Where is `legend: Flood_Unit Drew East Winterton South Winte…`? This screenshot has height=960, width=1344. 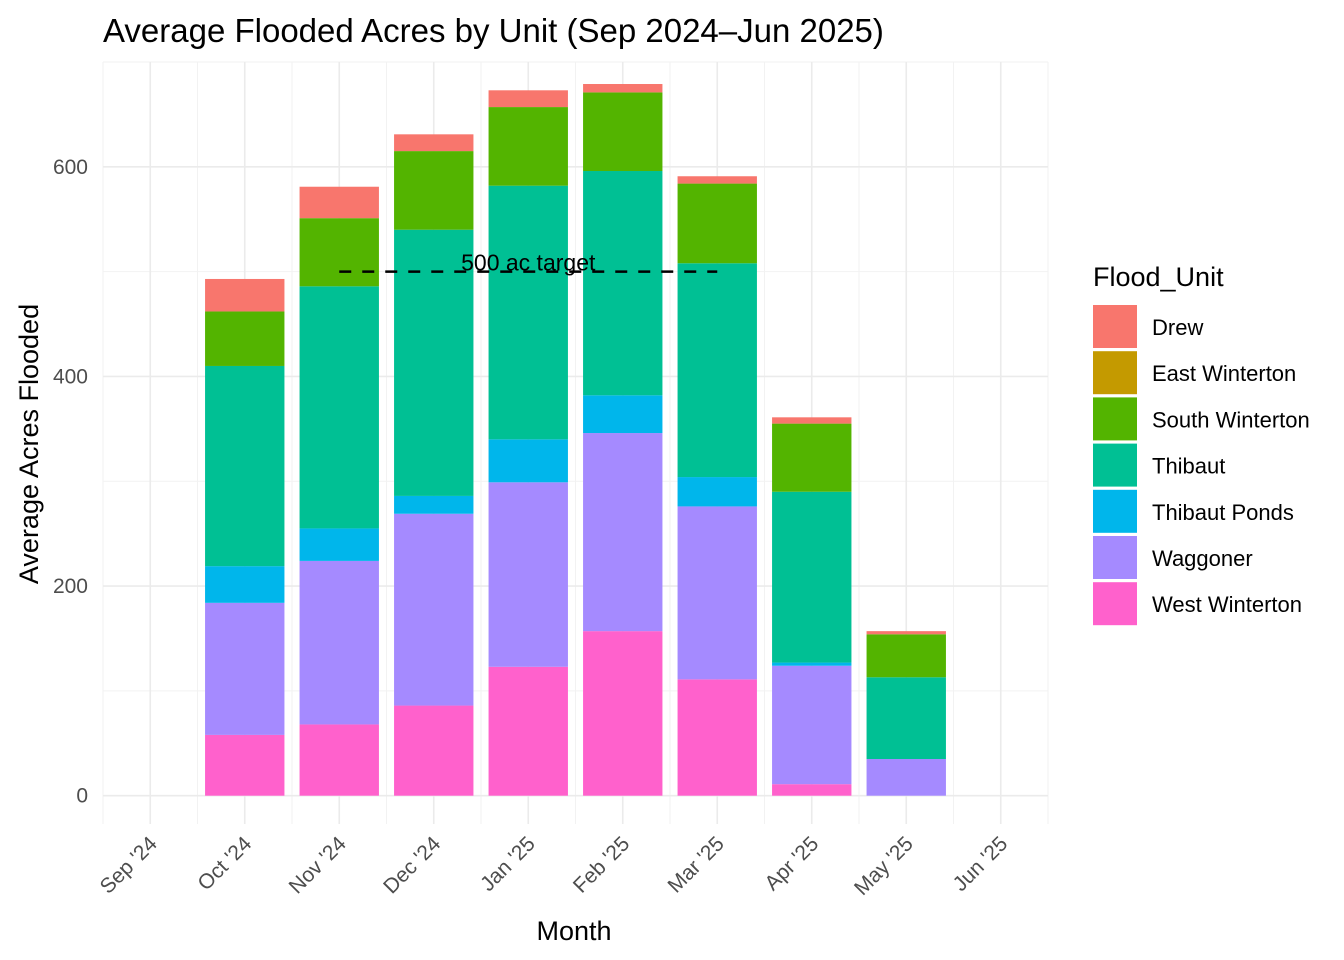
legend: Flood_Unit Drew East Winterton South Winte… is located at coordinates (1201, 444).